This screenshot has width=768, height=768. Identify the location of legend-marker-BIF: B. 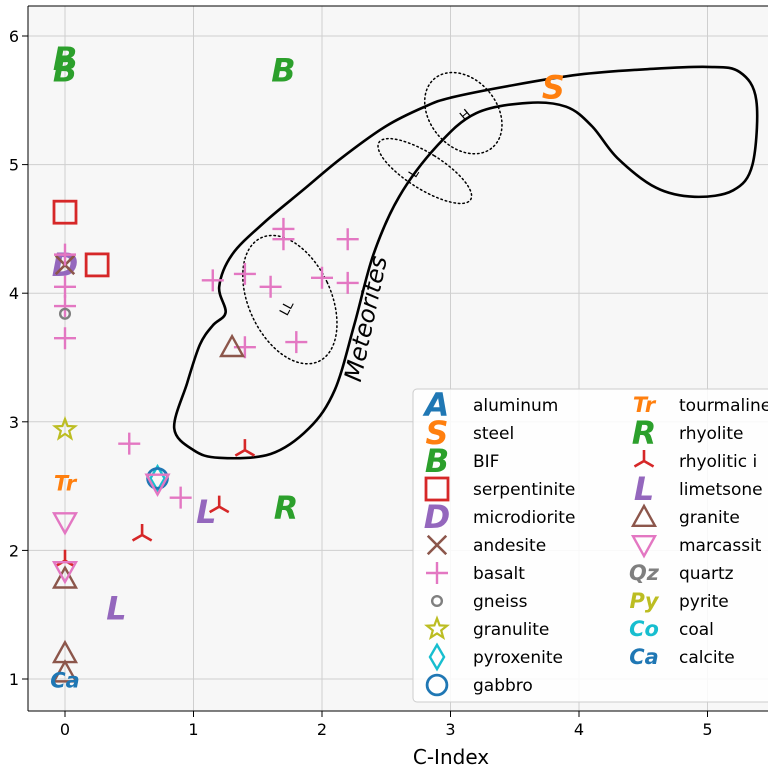
(437, 461).